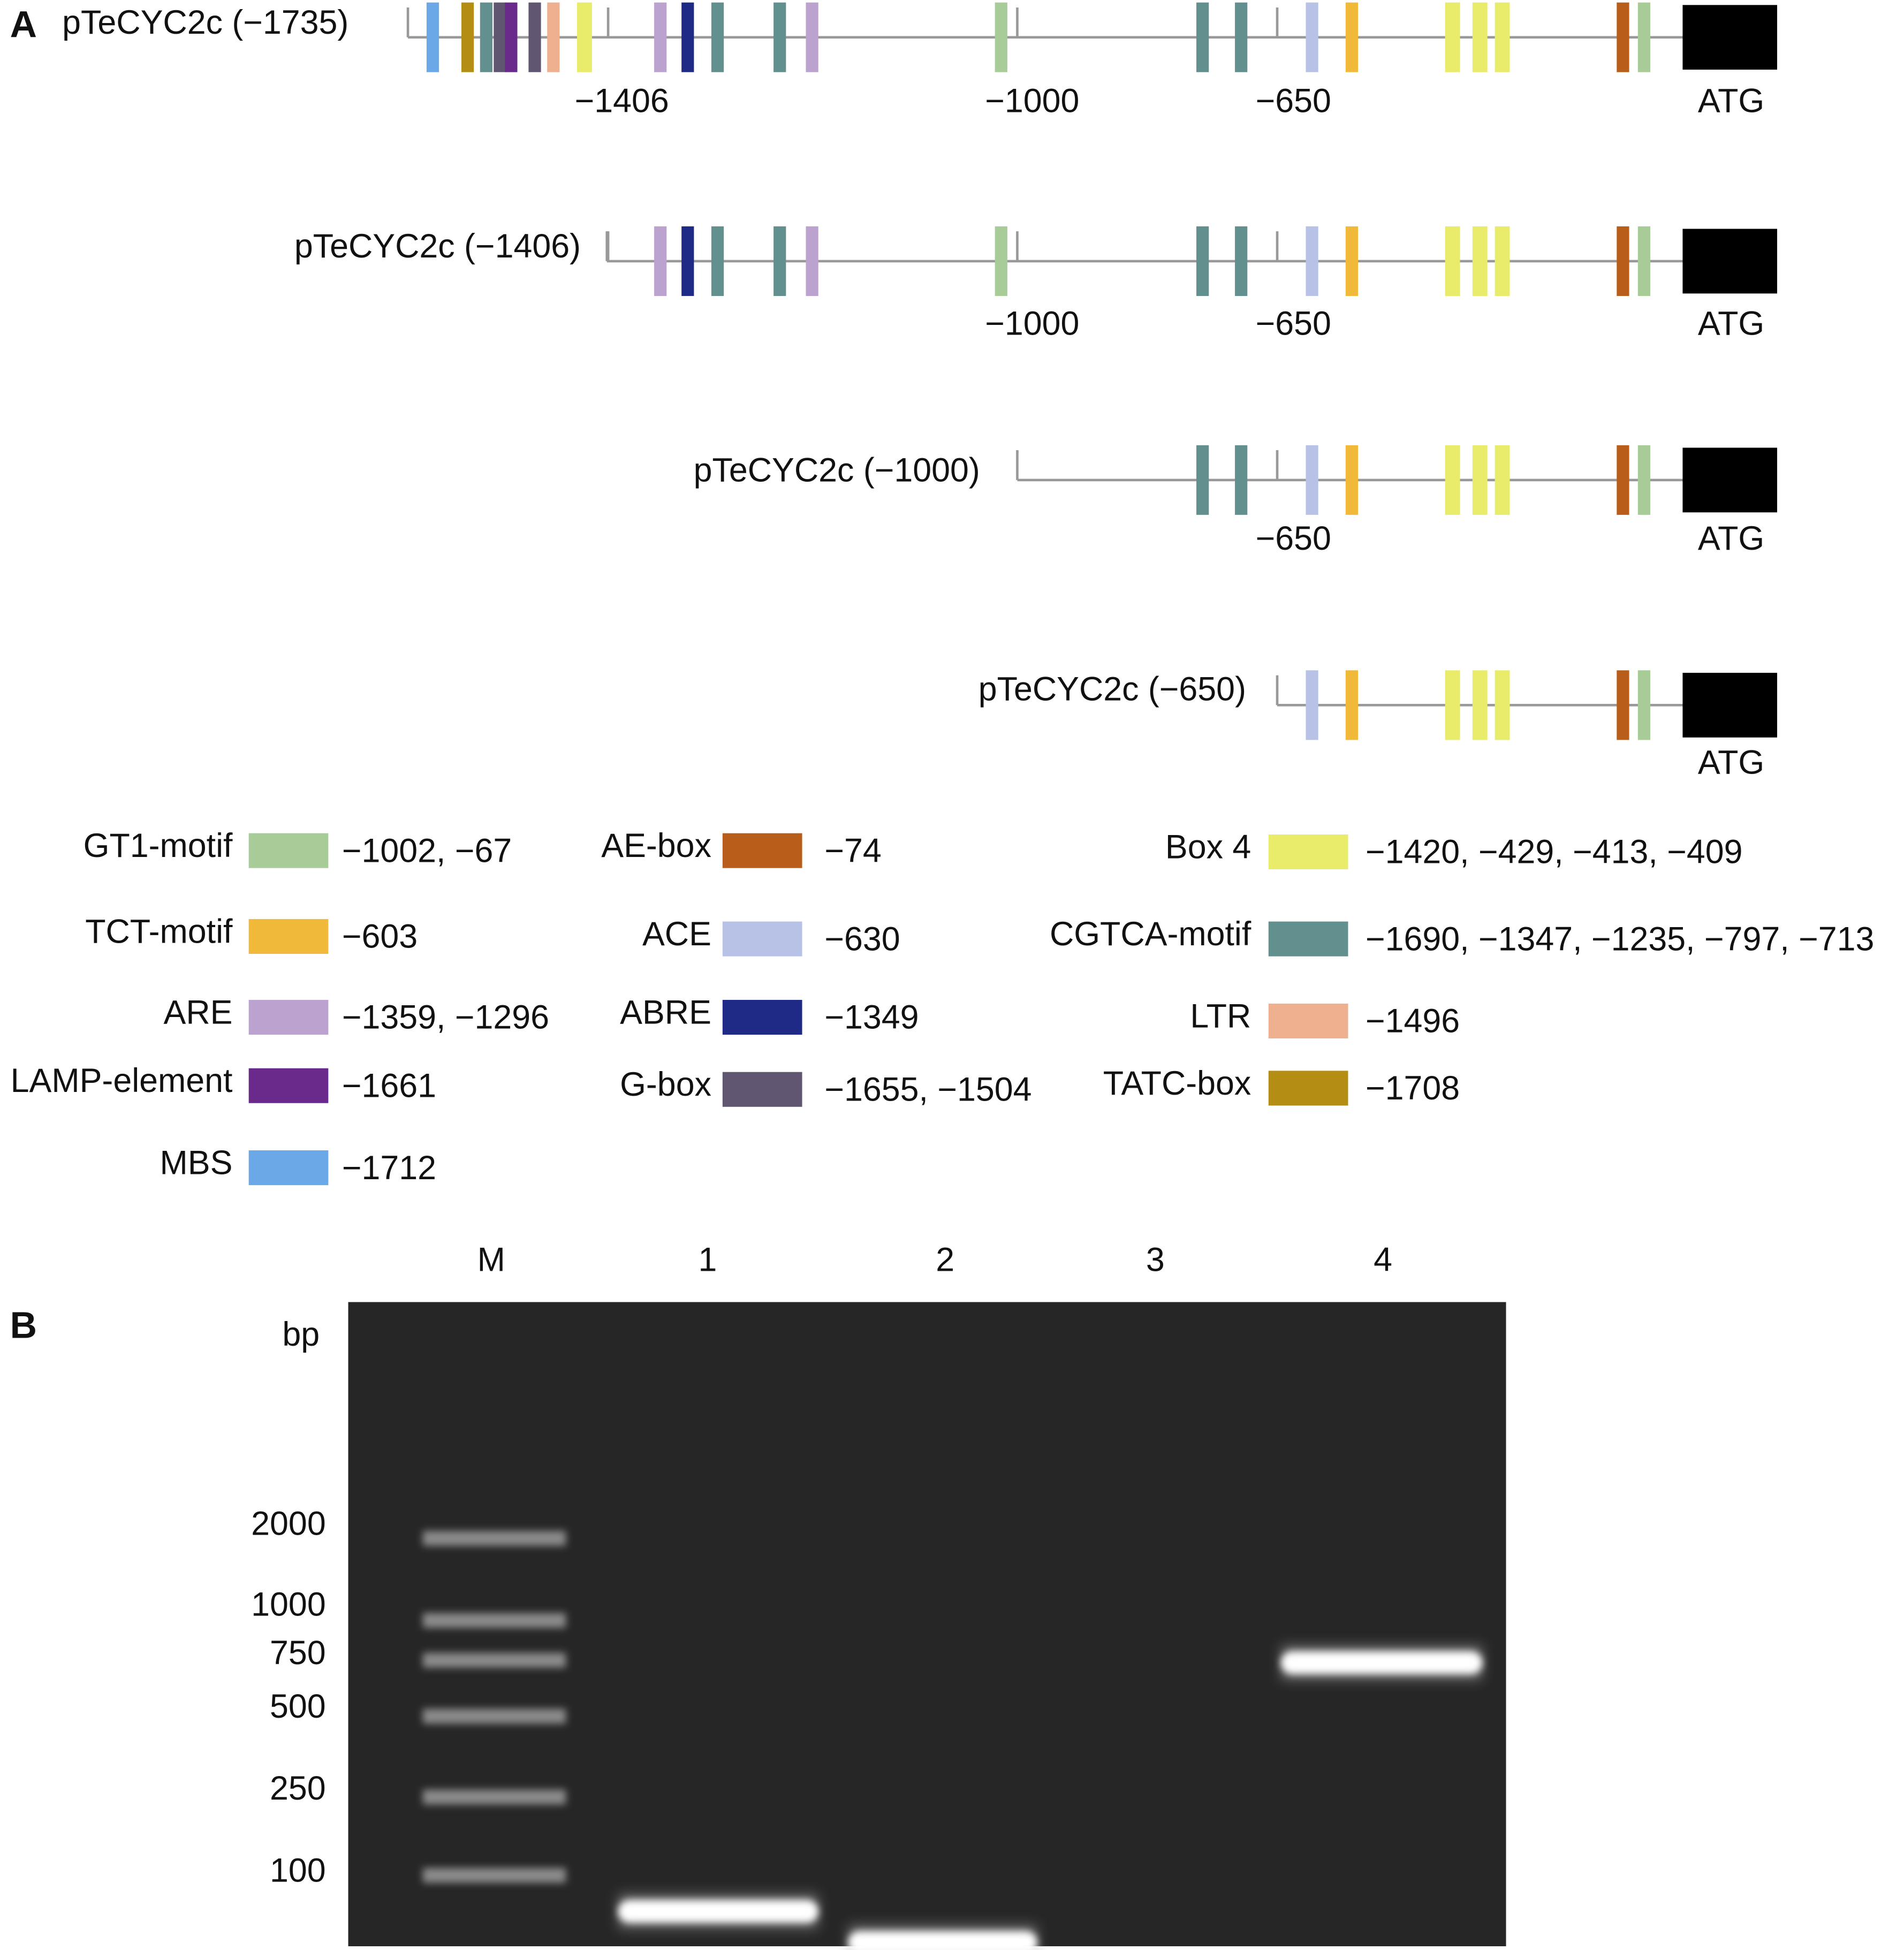 The image size is (1904, 1950). I want to click on legend-name: GT1-motif, so click(158, 845).